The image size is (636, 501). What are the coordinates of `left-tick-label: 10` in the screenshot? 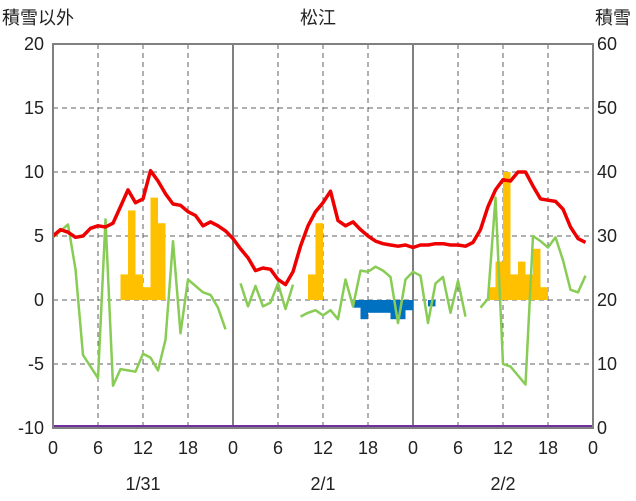 It's located at (34, 172).